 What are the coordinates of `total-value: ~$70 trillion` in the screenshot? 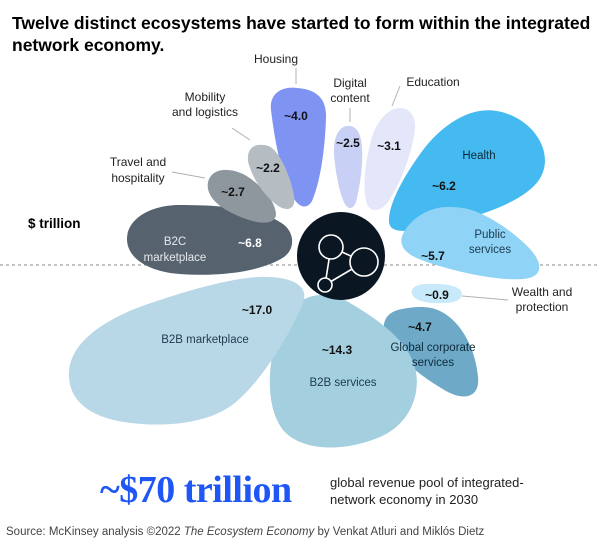 It's located at (196, 490).